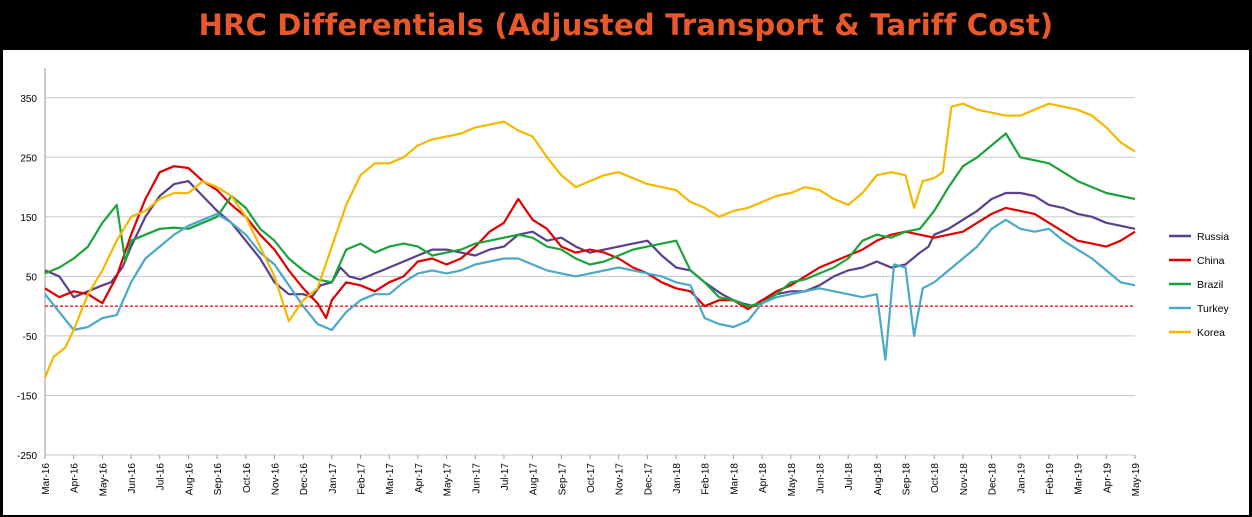  What do you see at coordinates (591, 478) in the screenshot?
I see `x-tick-label: Oct-17` at bounding box center [591, 478].